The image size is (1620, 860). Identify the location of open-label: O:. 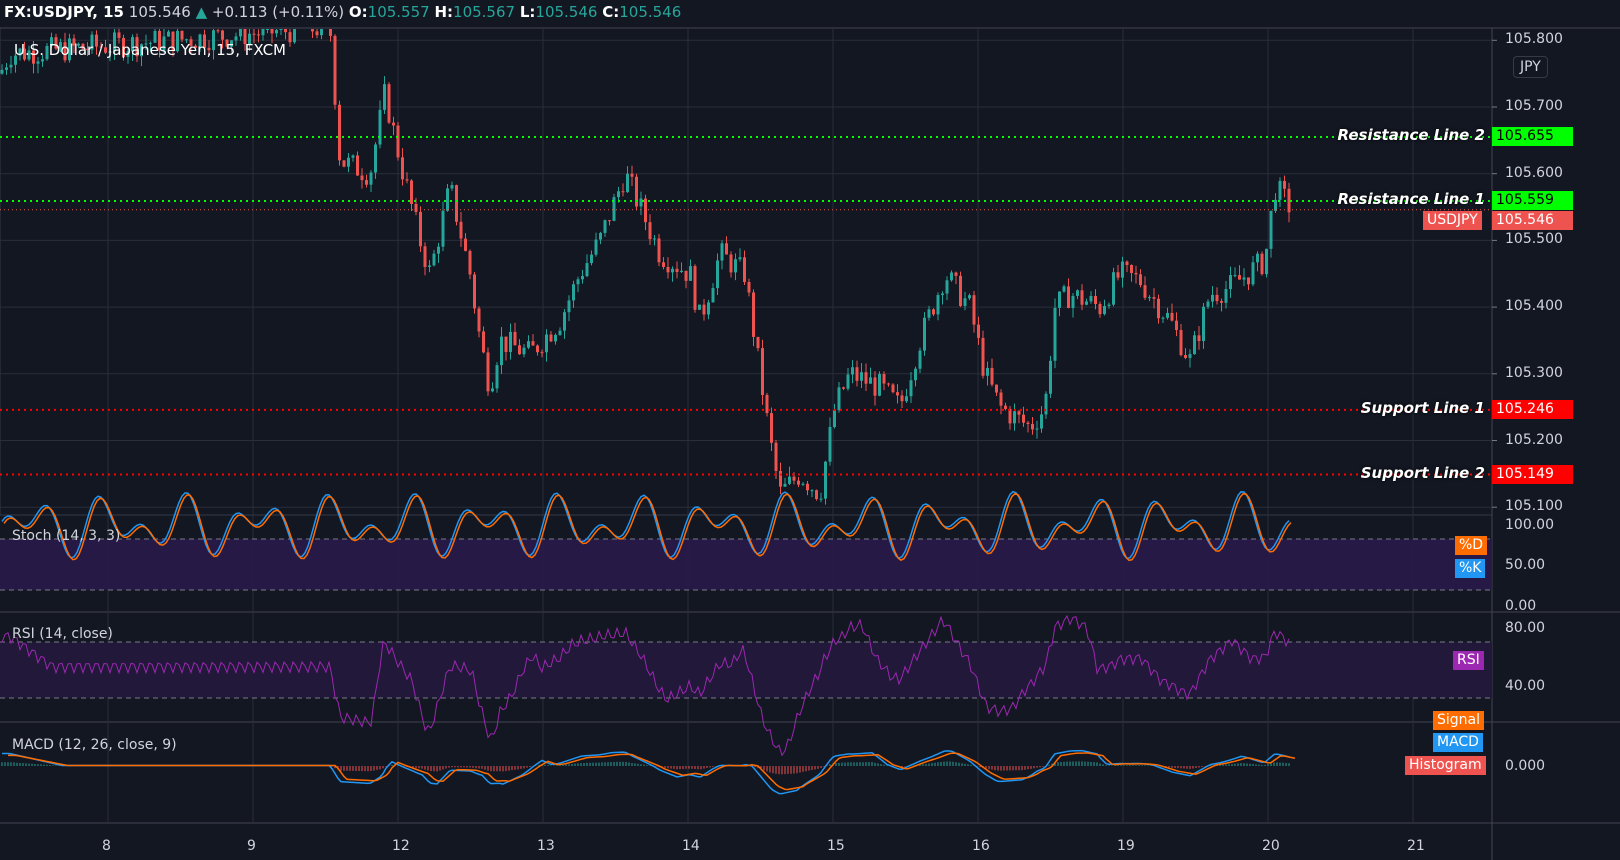
(358, 12).